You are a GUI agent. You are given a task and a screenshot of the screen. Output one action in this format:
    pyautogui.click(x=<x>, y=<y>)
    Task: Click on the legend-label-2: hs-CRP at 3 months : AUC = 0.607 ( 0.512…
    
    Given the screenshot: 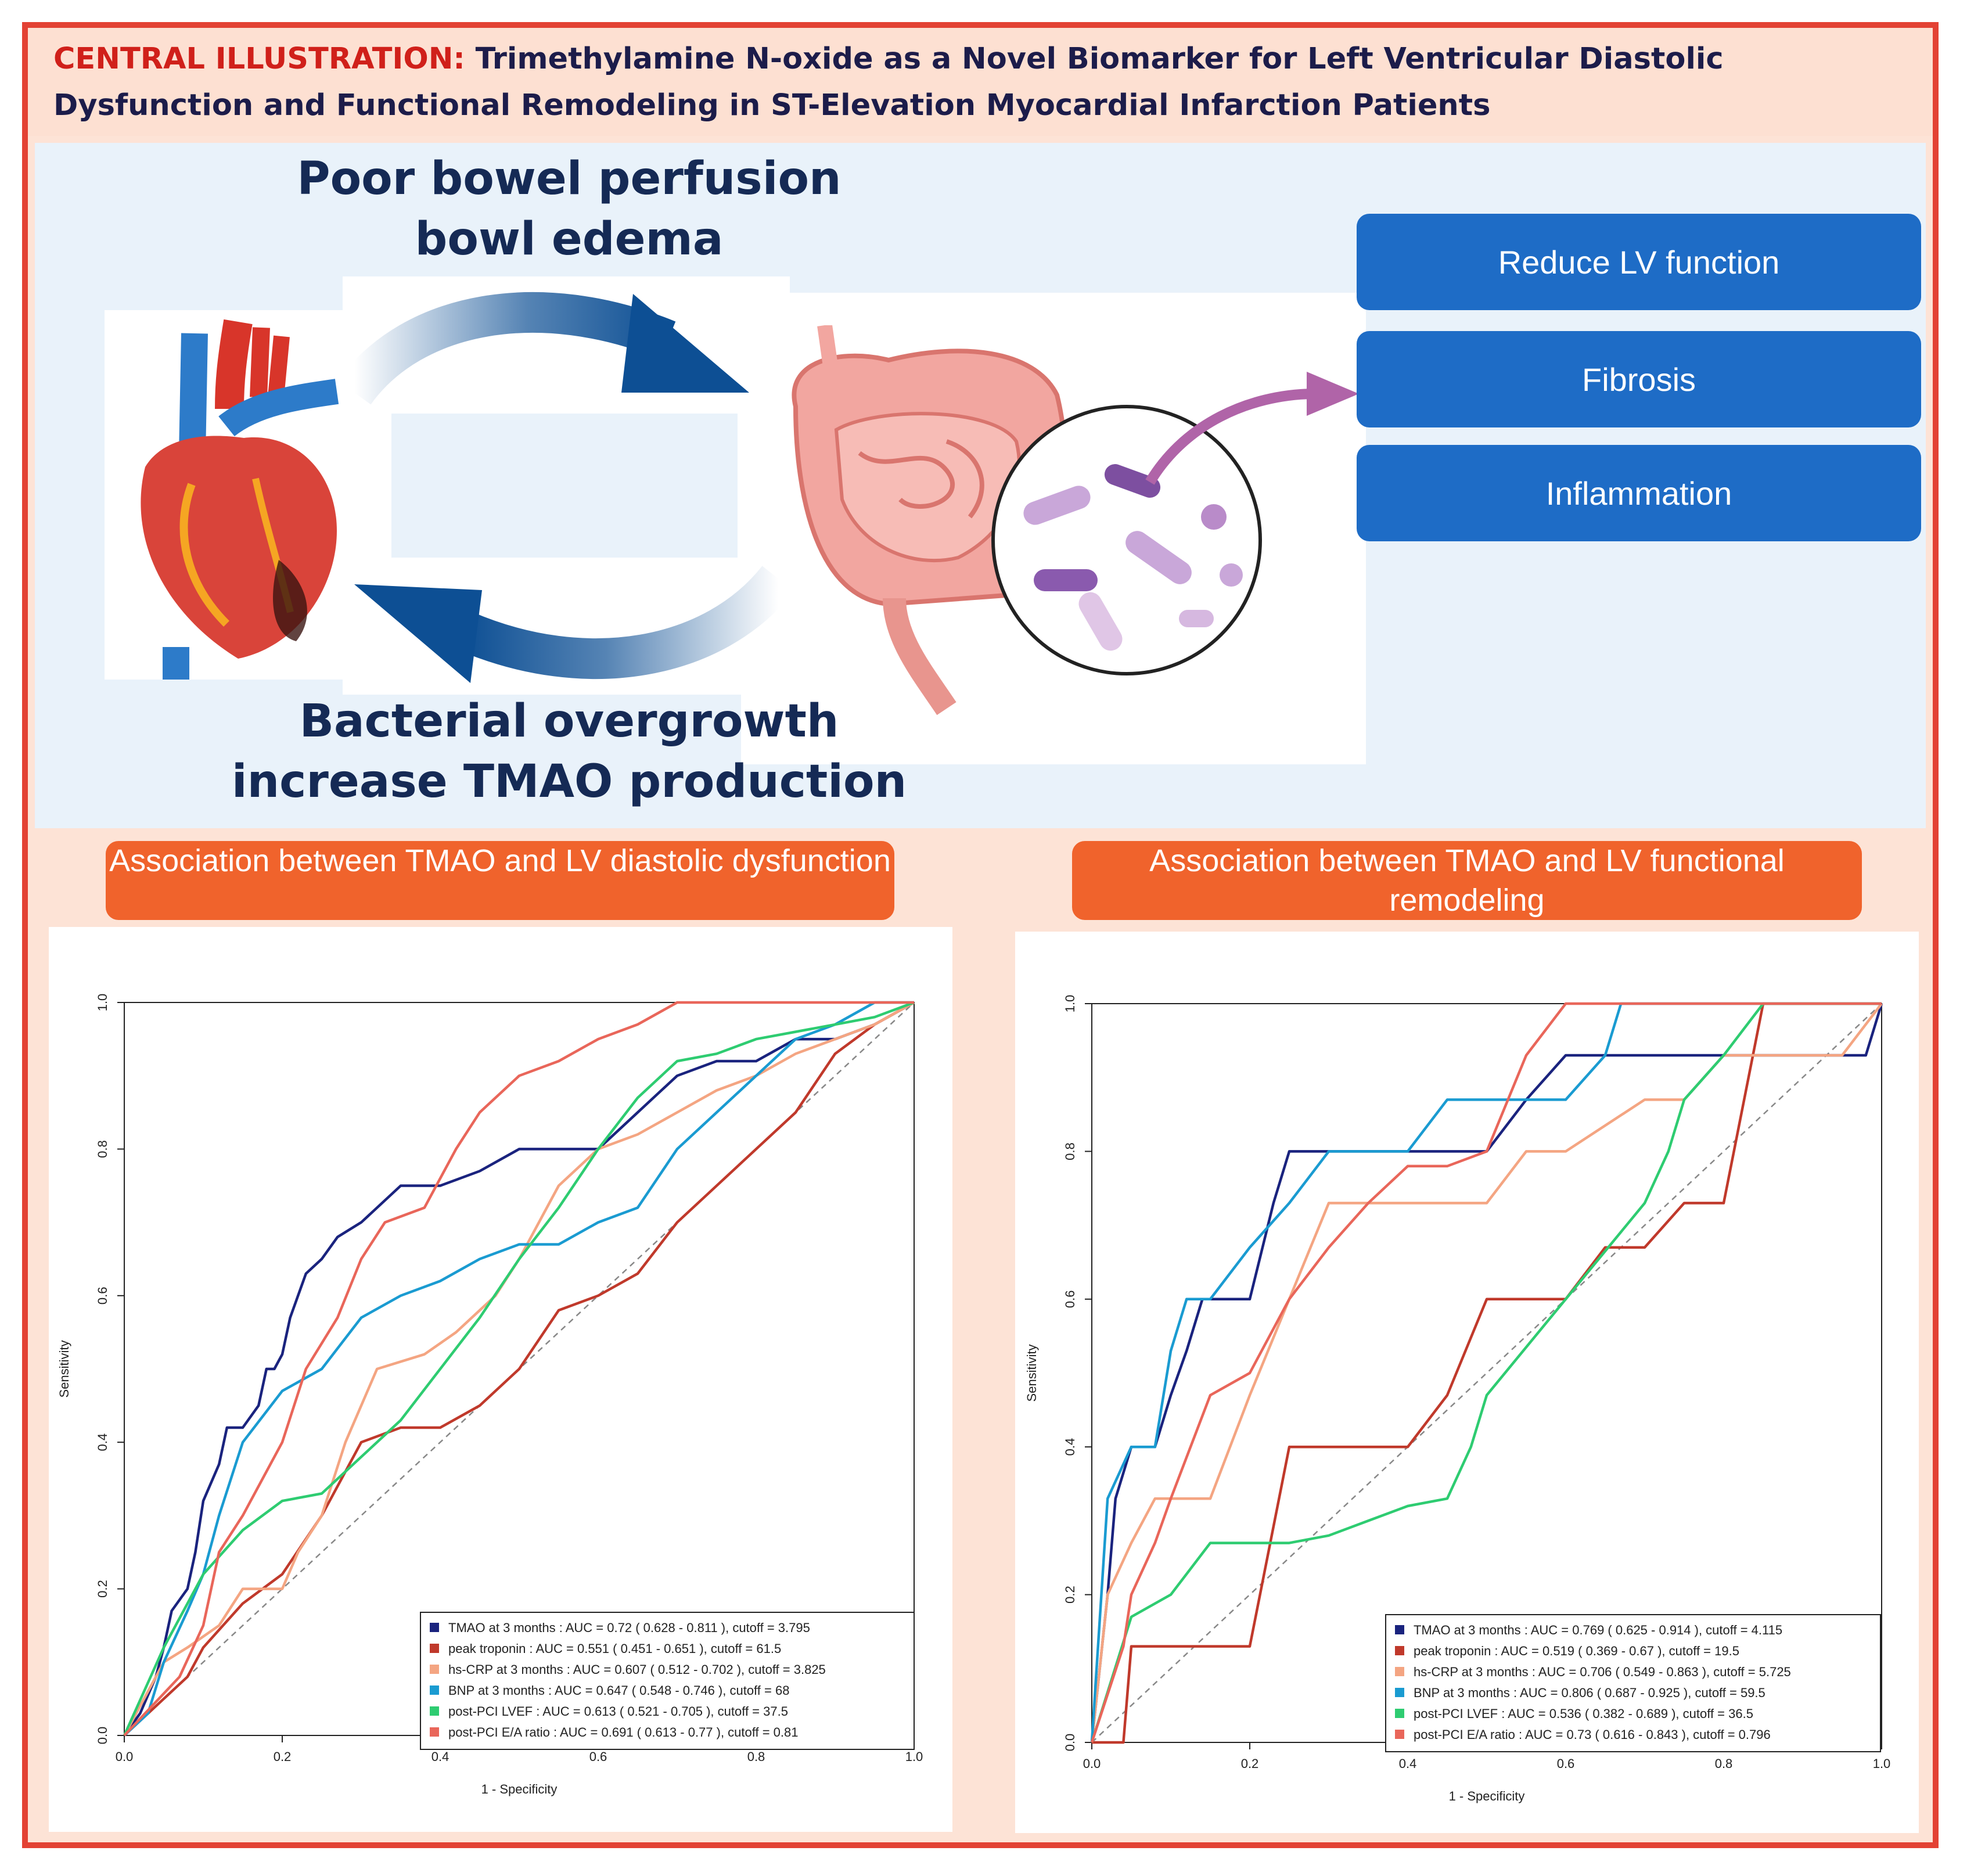 What is the action you would take?
    pyautogui.click(x=637, y=1670)
    